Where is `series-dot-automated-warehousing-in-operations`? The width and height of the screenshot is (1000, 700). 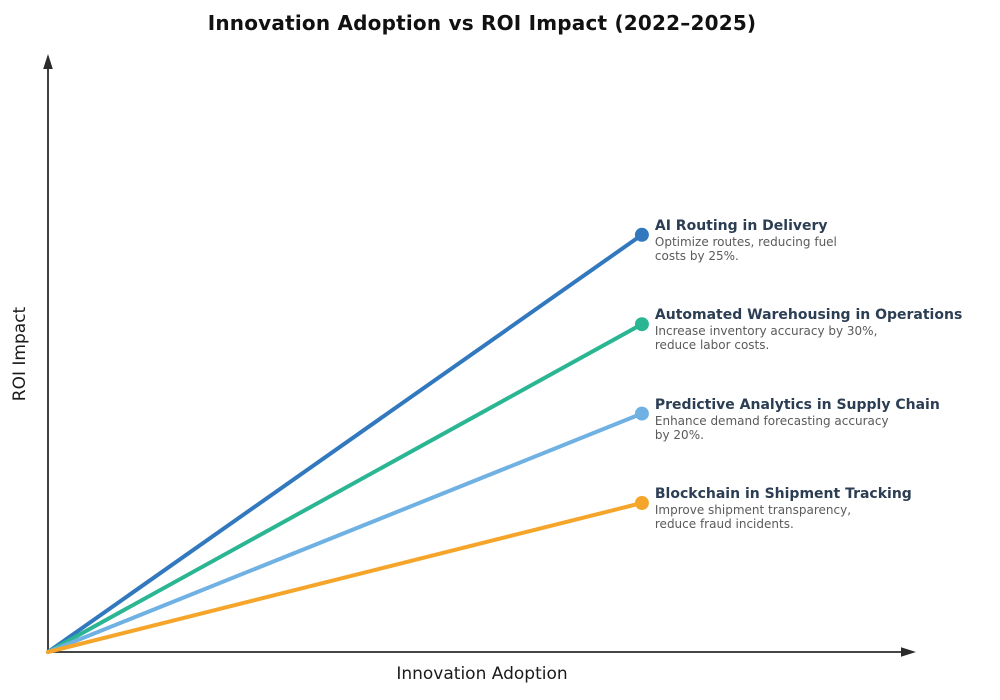
series-dot-automated-warehousing-in-operations is located at coordinates (641, 324).